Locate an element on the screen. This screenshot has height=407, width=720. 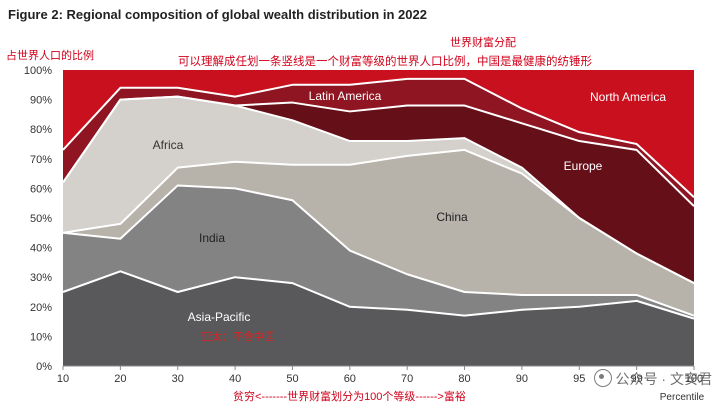
label-asia-pacific: Asia-Pacific is located at coordinates (219, 317).